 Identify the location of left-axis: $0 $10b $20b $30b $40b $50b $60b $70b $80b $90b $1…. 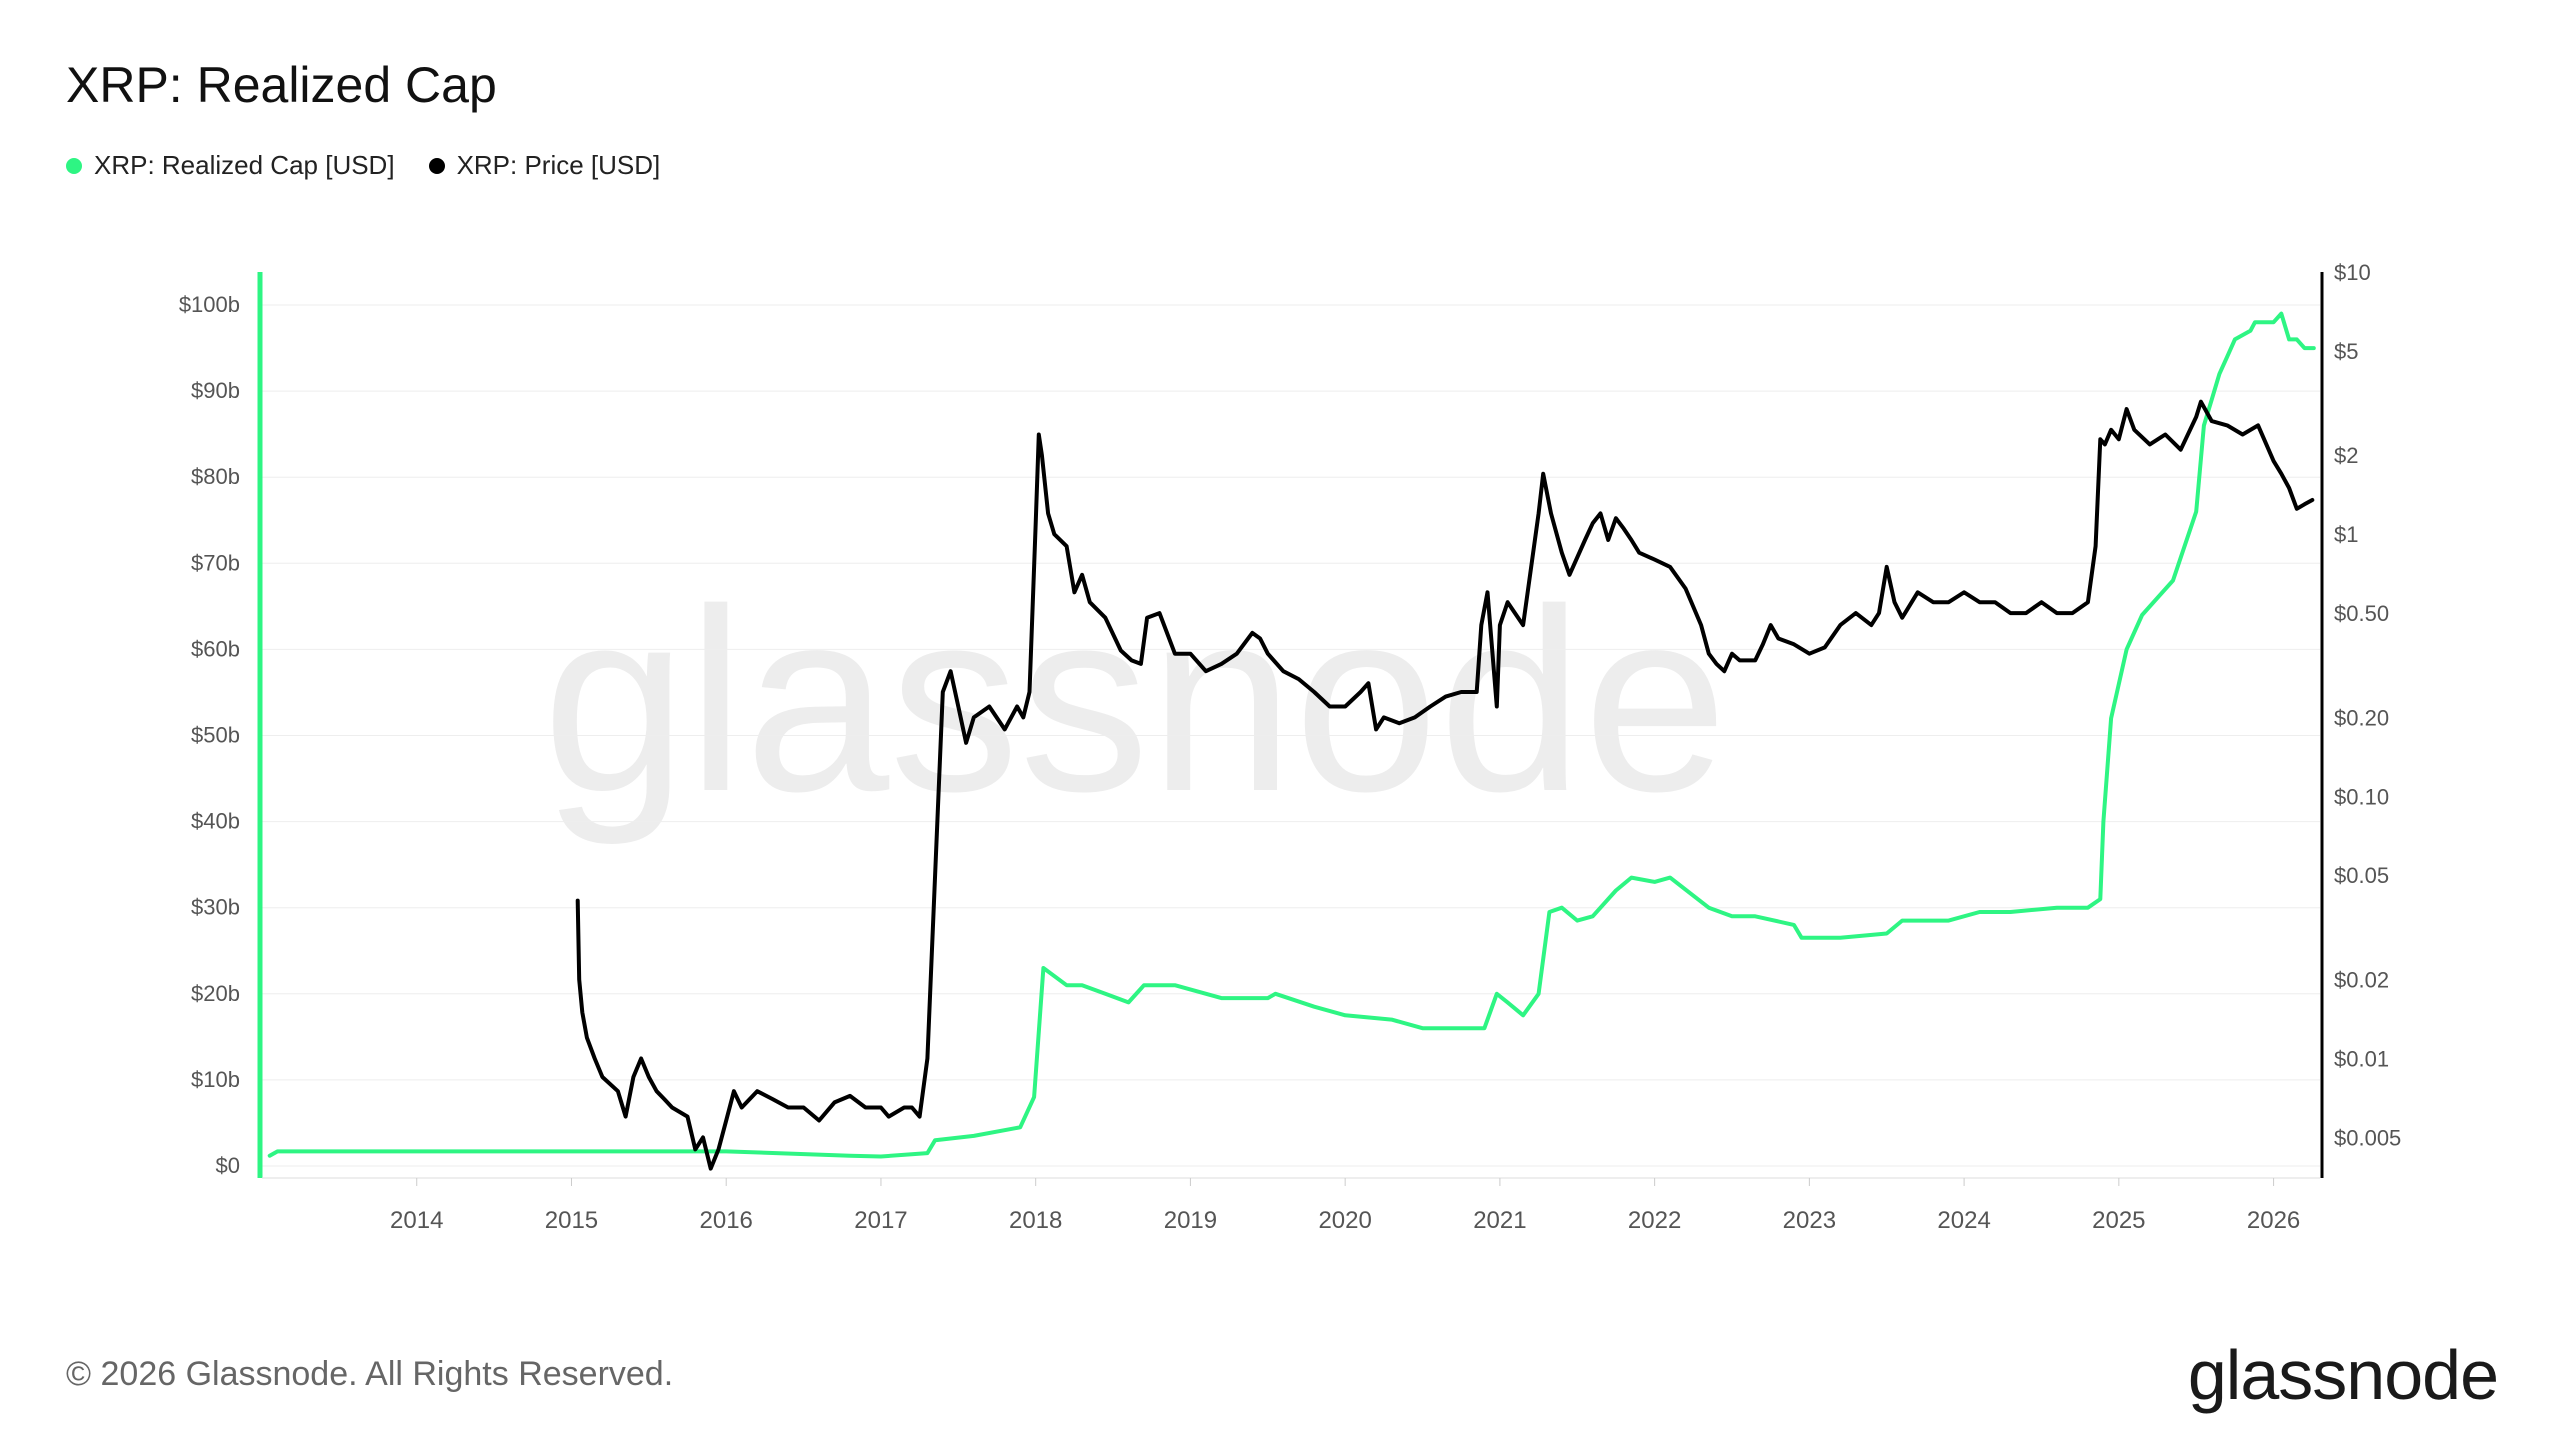
(221, 725).